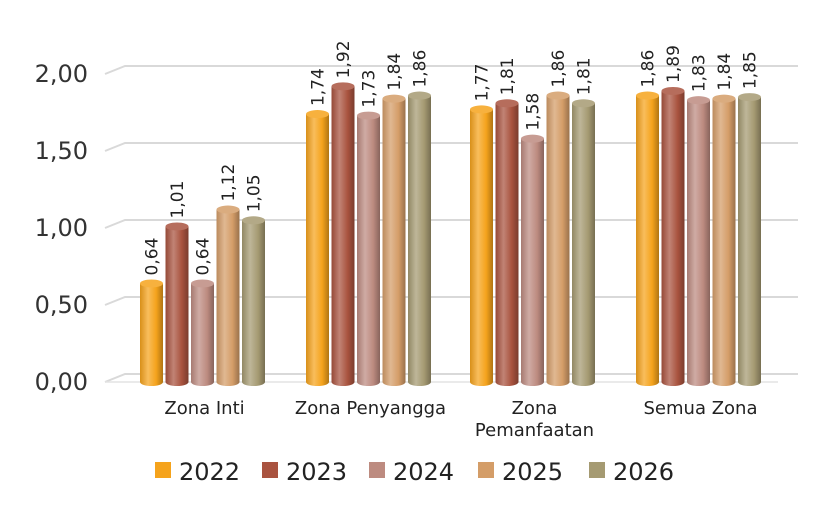 This screenshot has width=827, height=516. Describe the element at coordinates (370, 89) in the screenshot. I see `data-label: 1,73` at that location.